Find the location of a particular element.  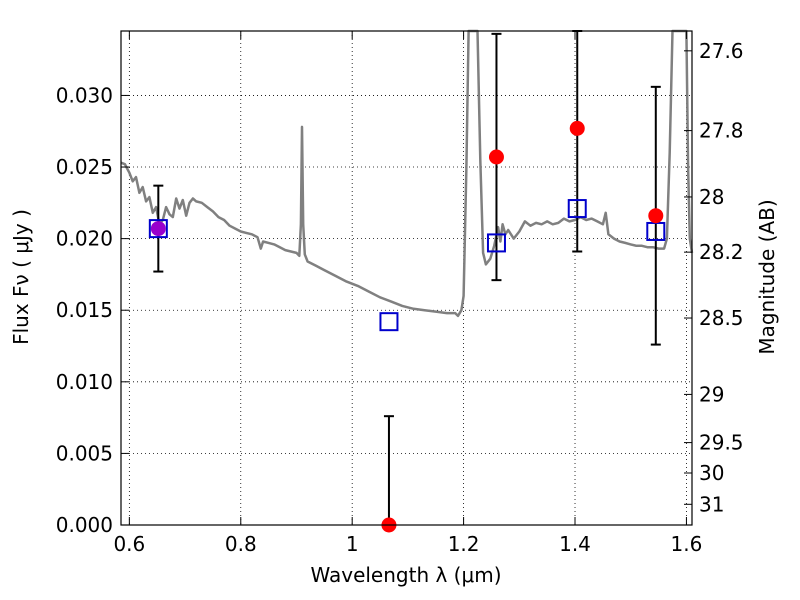

y-tick-label: 0.015 is located at coordinates (84, 310).